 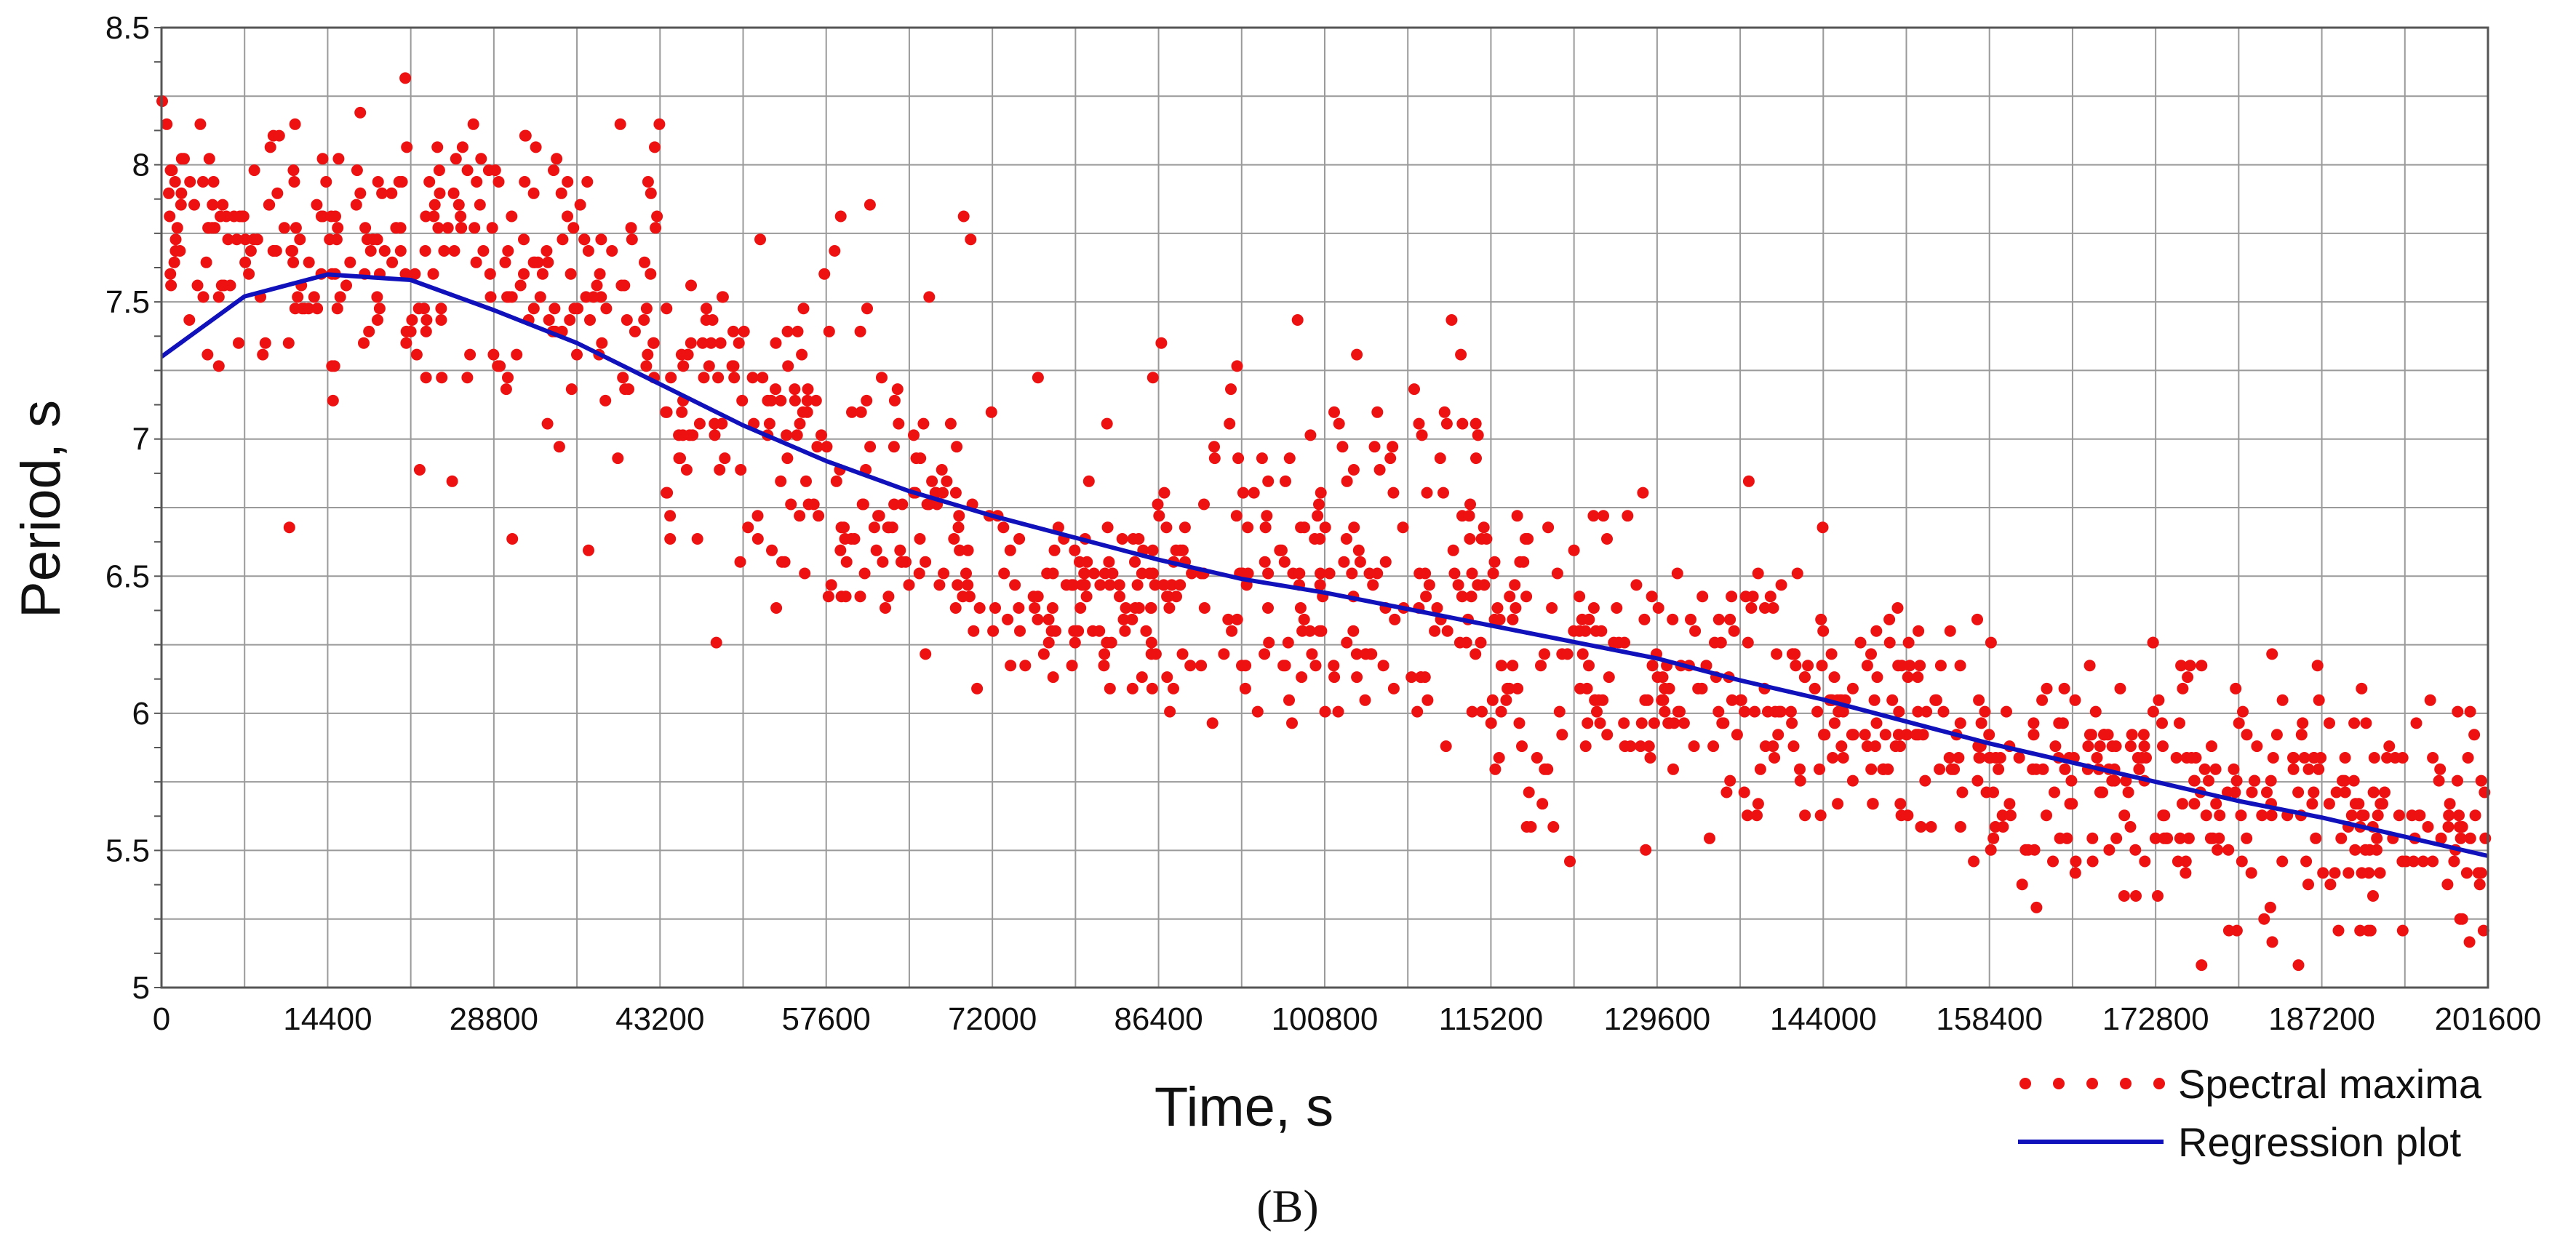 What do you see at coordinates (1491, 1019) in the screenshot?
I see `x-tick-label: 115200` at bounding box center [1491, 1019].